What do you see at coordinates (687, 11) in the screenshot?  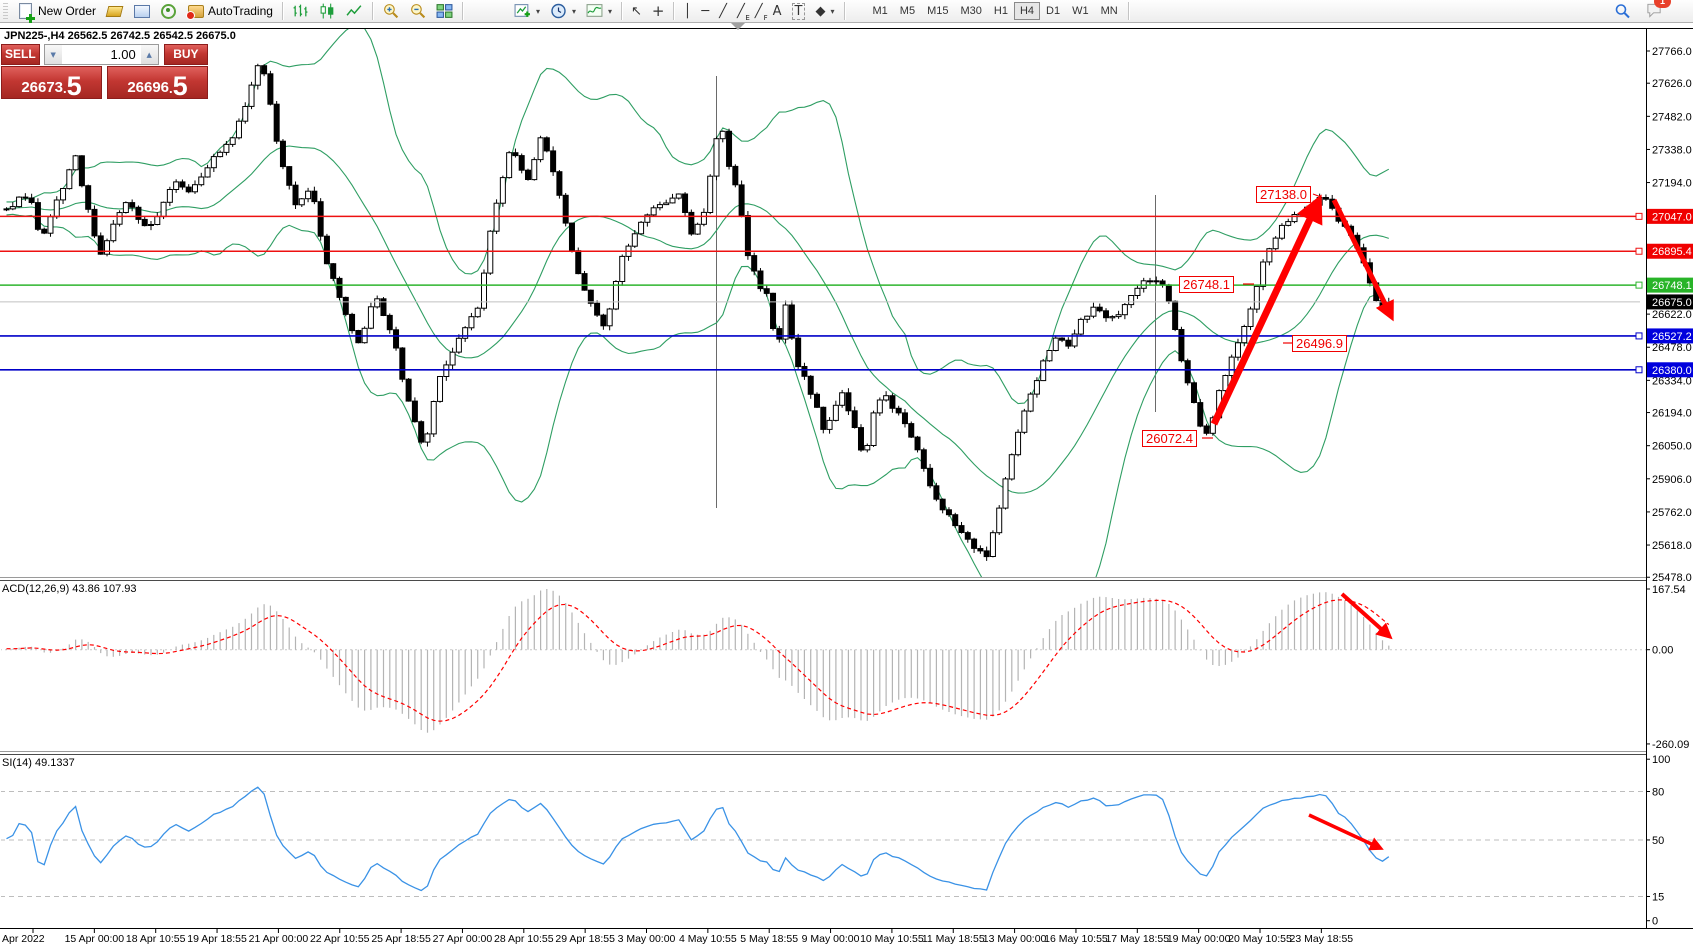 I see `vertical-line-tool-button: │` at bounding box center [687, 11].